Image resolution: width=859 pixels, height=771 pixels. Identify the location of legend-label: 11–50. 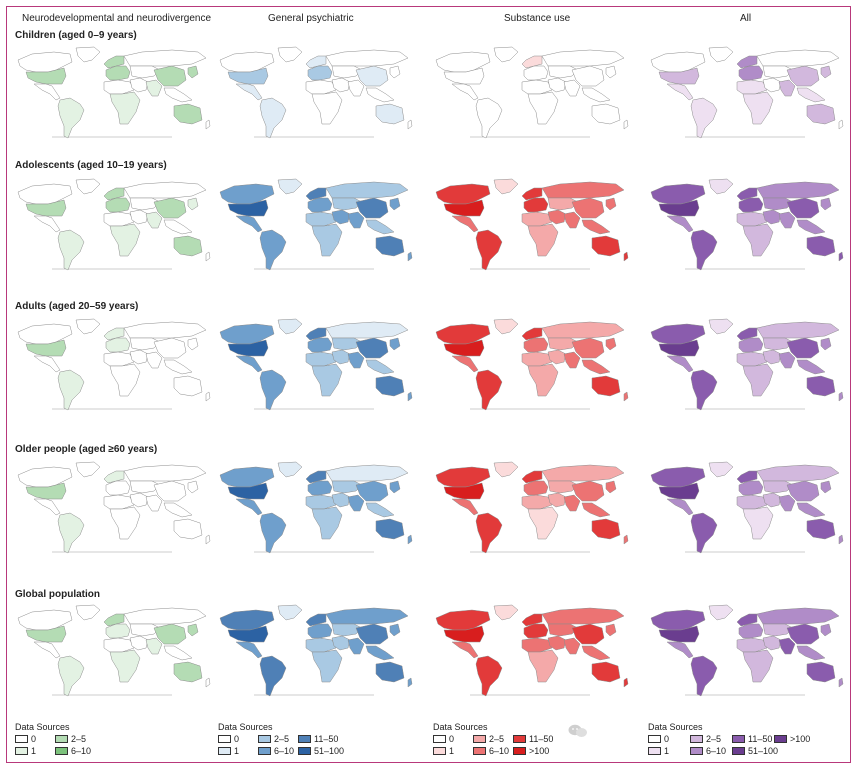
(326, 739).